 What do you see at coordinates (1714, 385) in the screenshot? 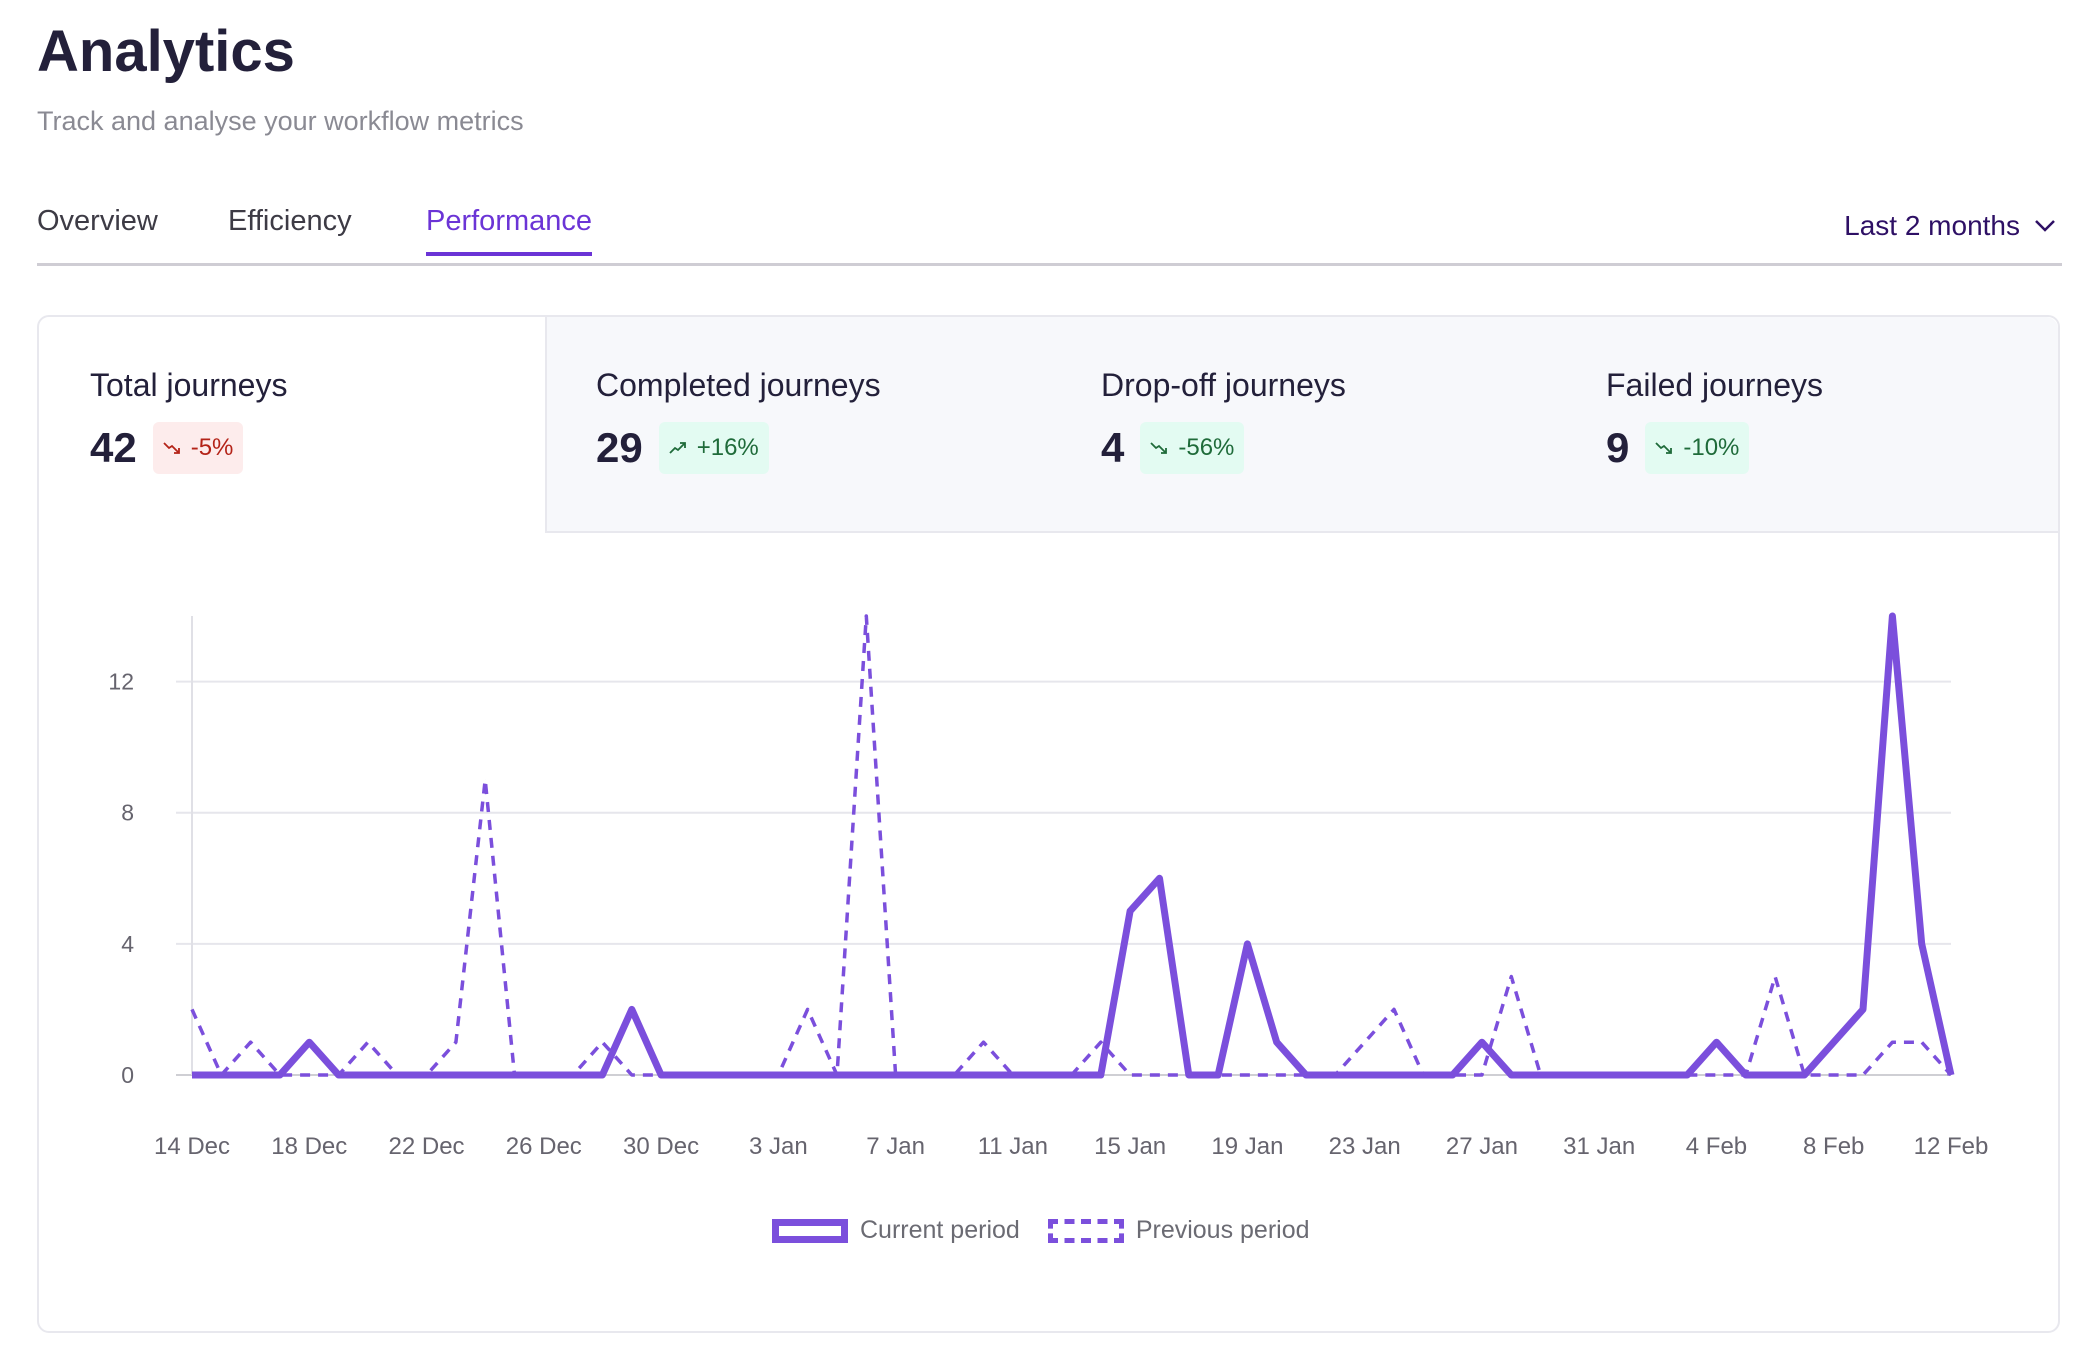
I see `stat-label: Failed journeys` at bounding box center [1714, 385].